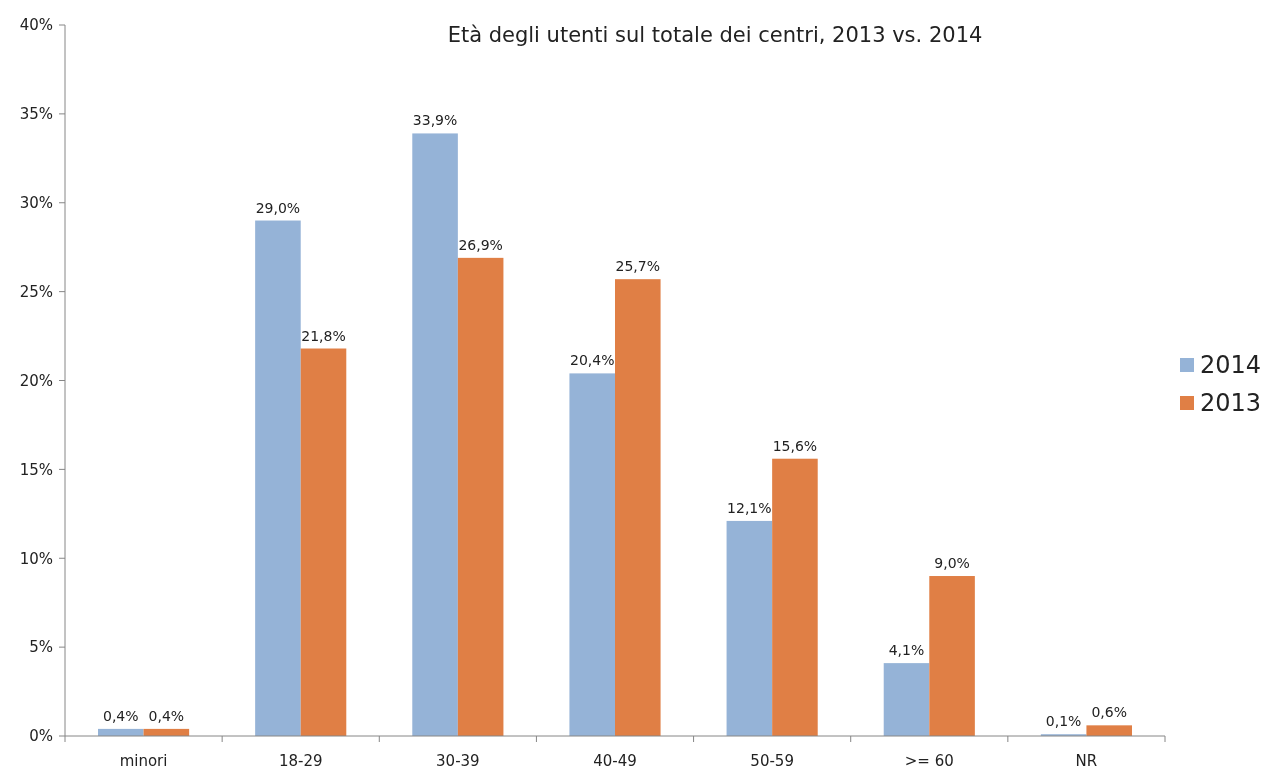 The width and height of the screenshot is (1285, 780). I want to click on y-tick-label: 10%, so click(36, 558).